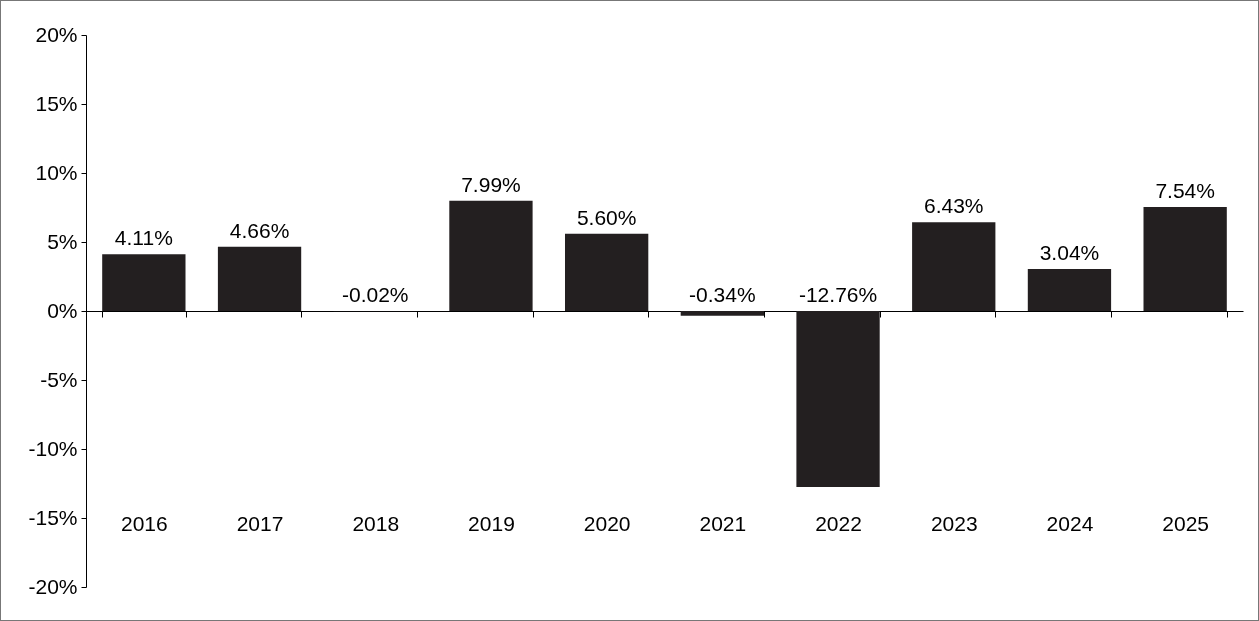 The width and height of the screenshot is (1259, 621). What do you see at coordinates (260, 523) in the screenshot?
I see `x-tick-label: 2017` at bounding box center [260, 523].